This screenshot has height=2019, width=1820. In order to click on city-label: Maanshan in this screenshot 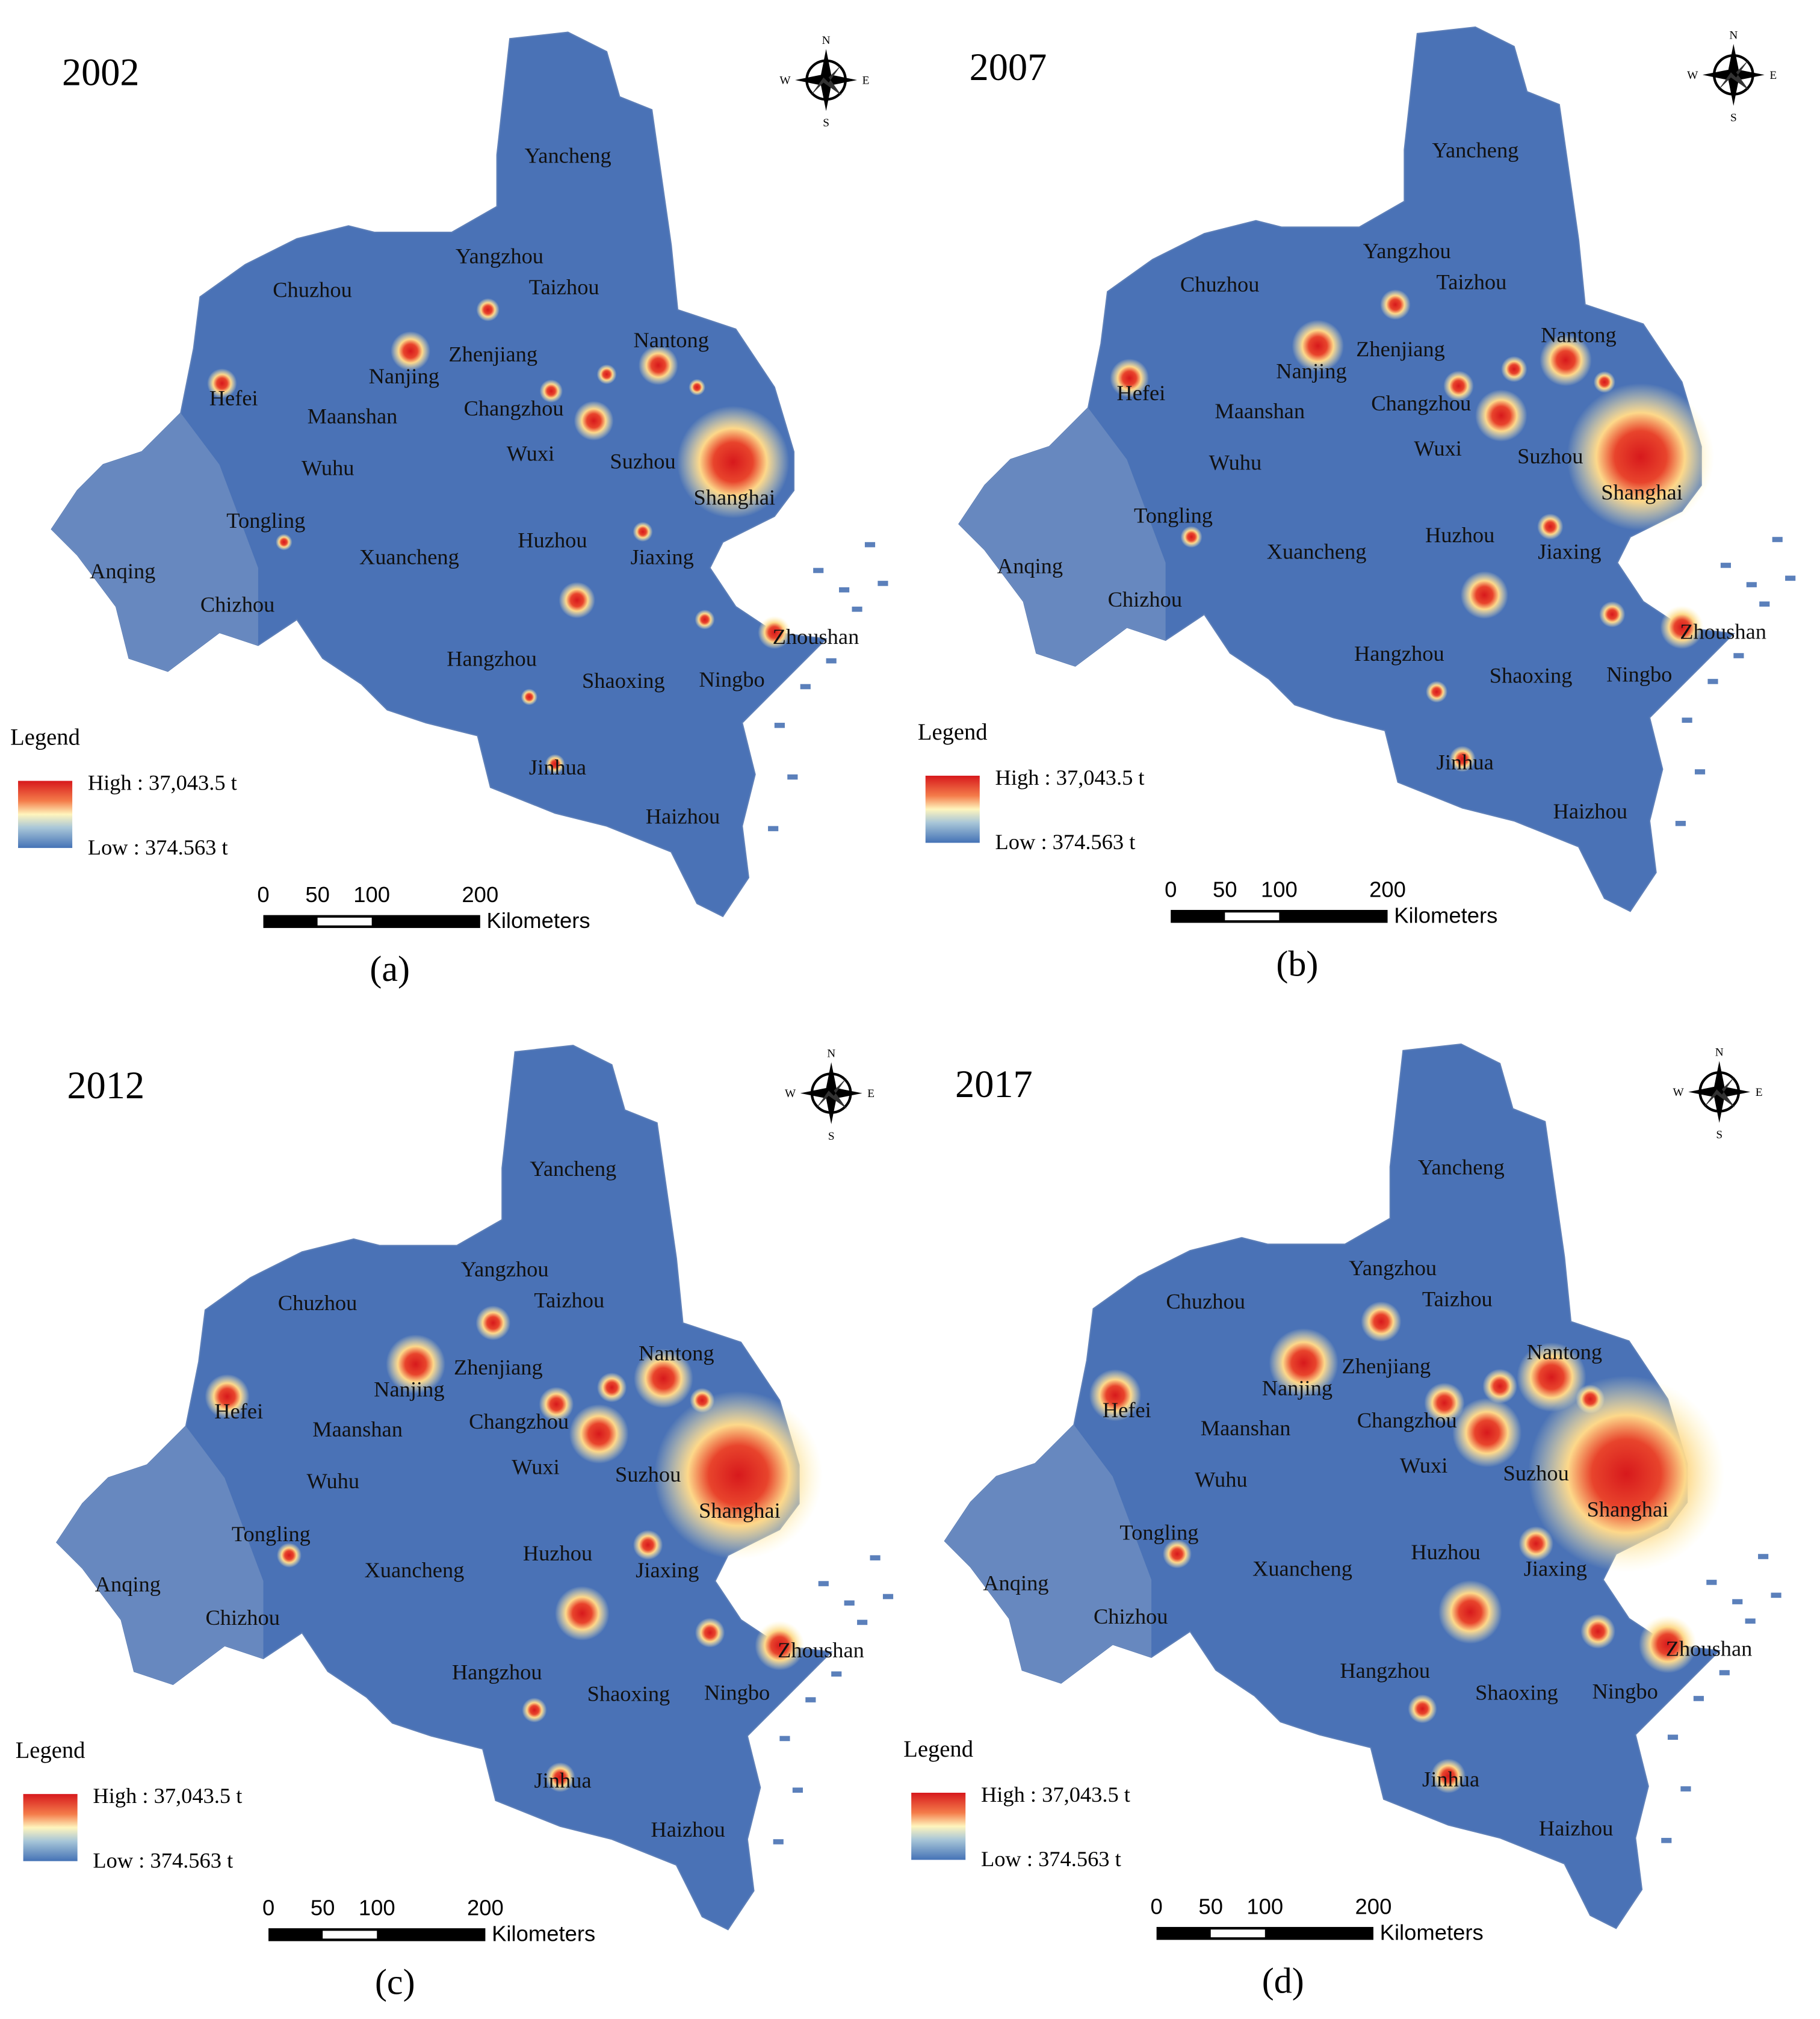, I will do `click(357, 1429)`.